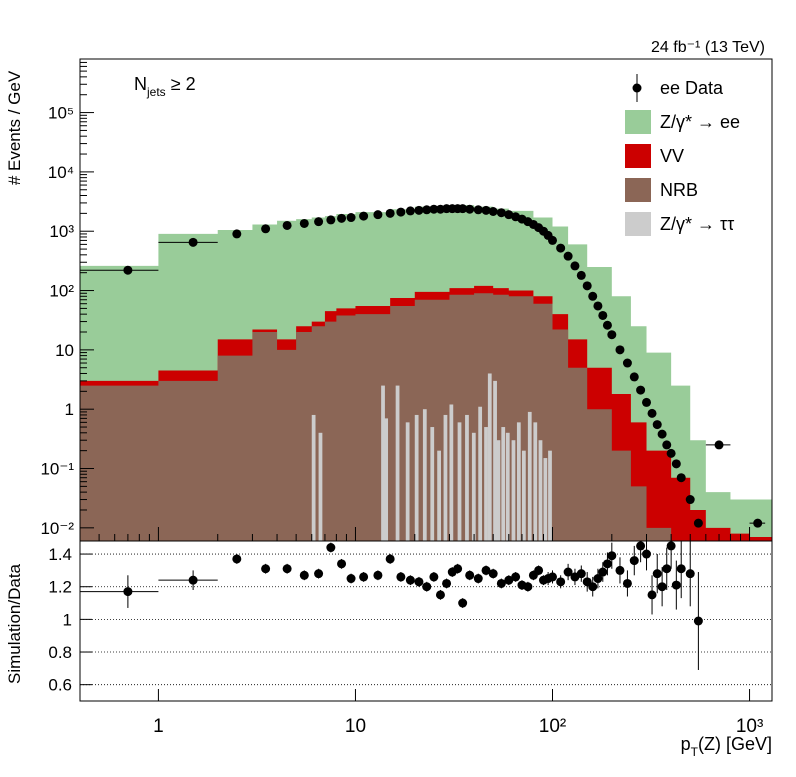 The width and height of the screenshot is (796, 777). Describe the element at coordinates (726, 746) in the screenshot. I see `x-axis-label: pT(Z) [GeV]` at that location.